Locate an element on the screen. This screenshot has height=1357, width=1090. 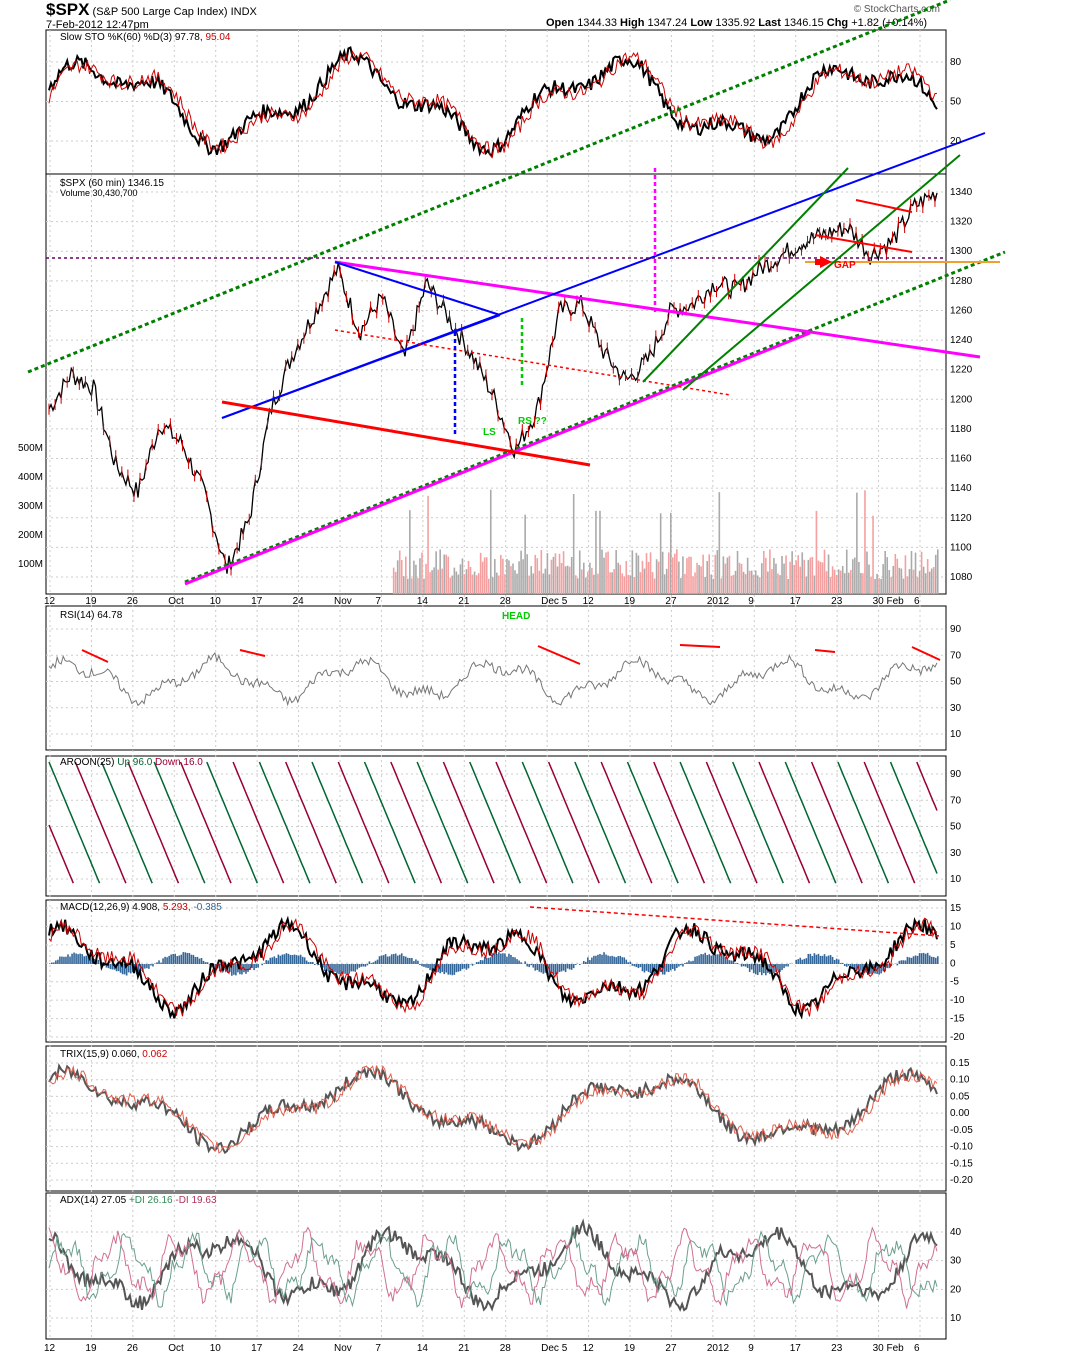
price-tick-label: 1340 is located at coordinates (961, 192).